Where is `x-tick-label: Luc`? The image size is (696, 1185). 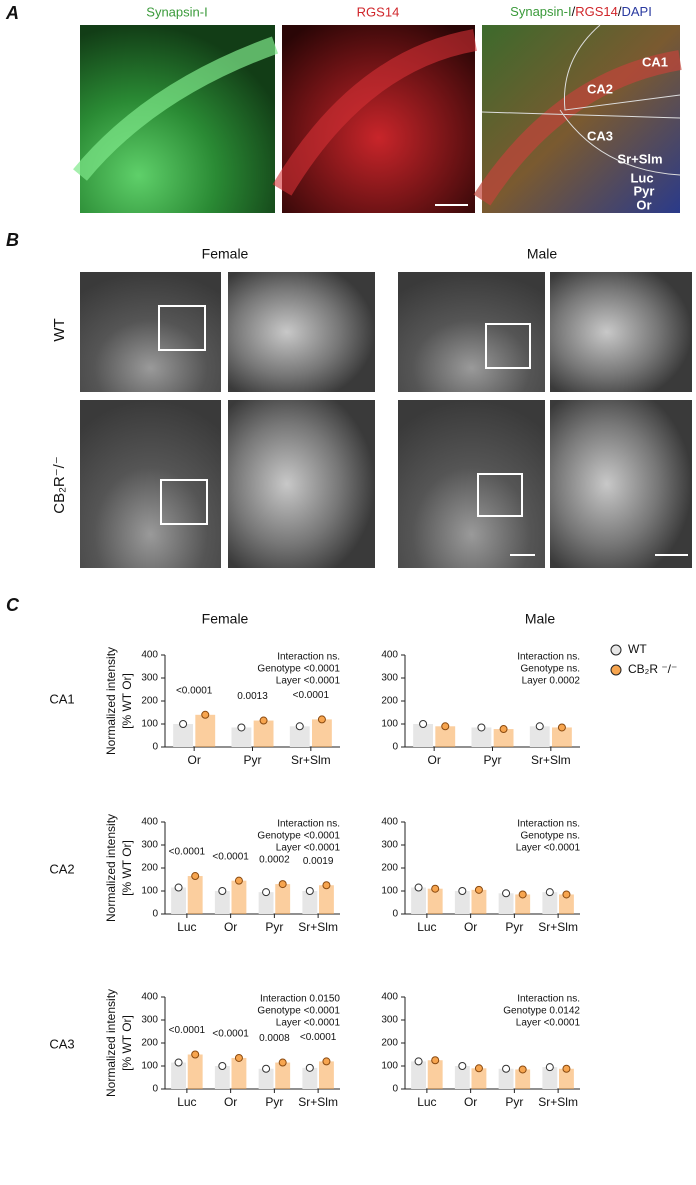
x-tick-label: Luc is located at coordinates (426, 927).